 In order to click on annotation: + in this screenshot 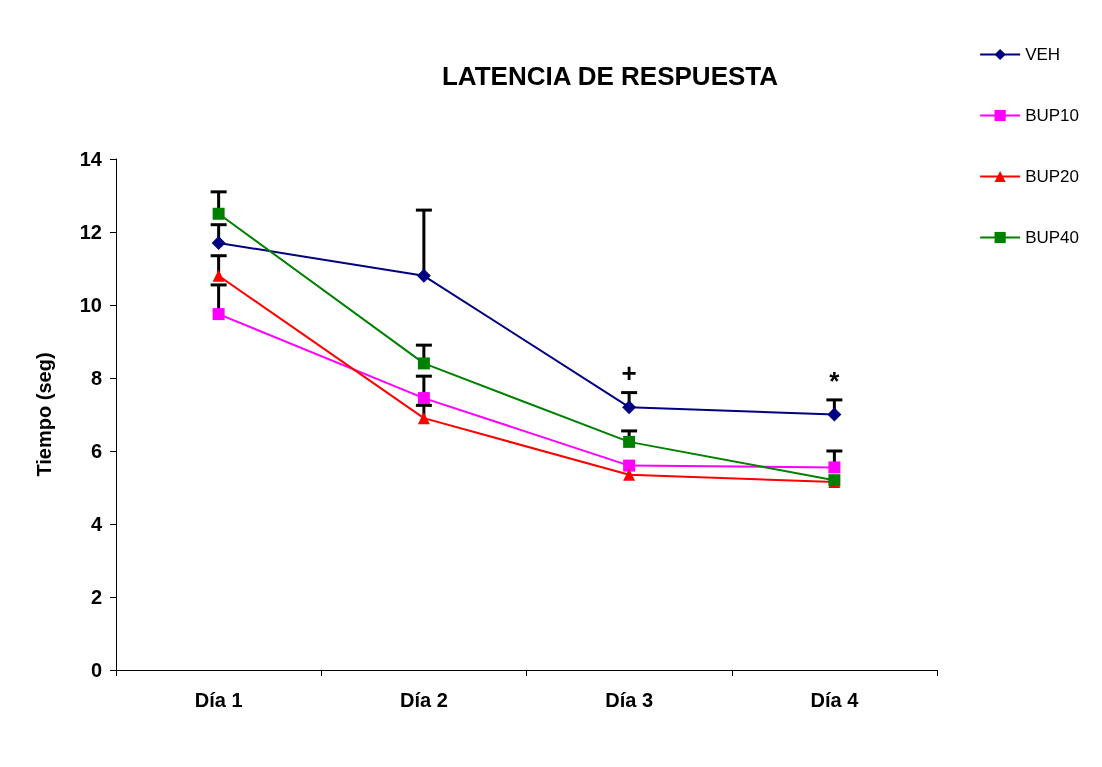, I will do `click(629, 373)`.